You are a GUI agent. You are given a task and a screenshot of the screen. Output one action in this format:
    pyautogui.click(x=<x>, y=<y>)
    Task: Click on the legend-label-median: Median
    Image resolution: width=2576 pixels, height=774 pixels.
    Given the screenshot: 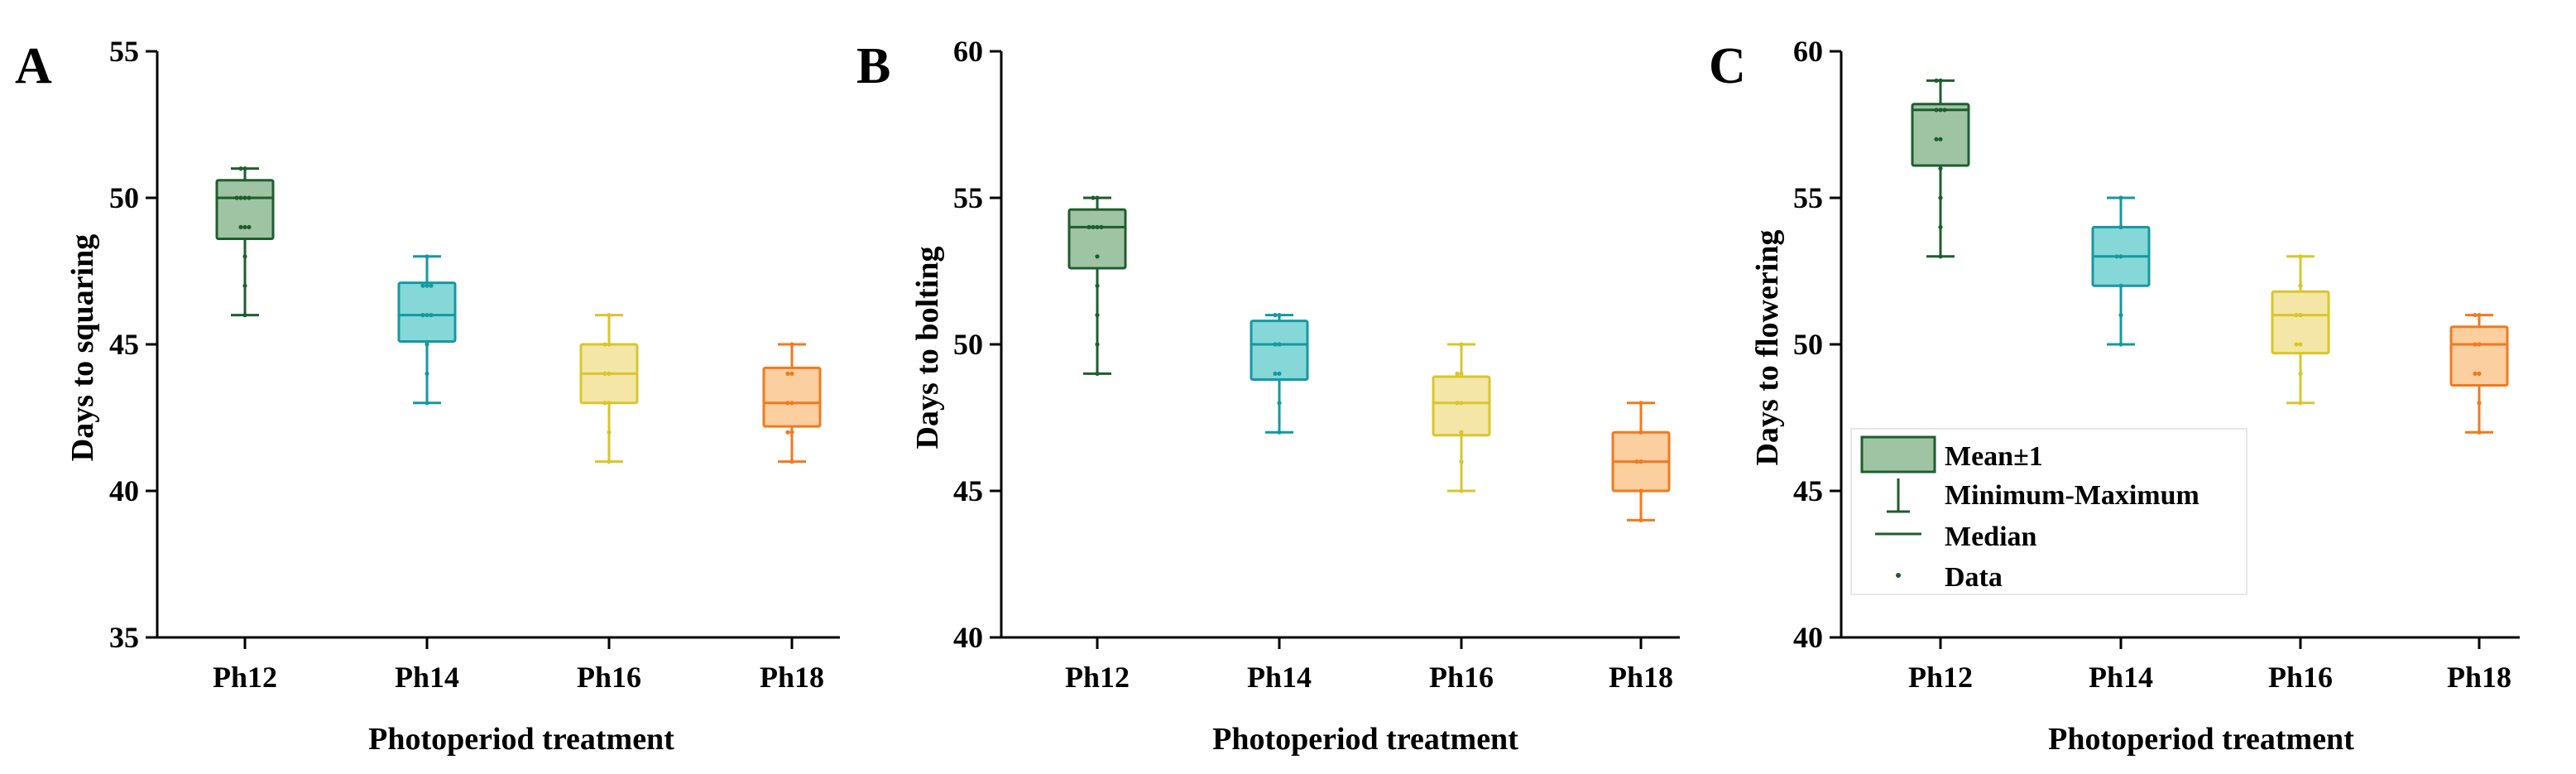 What is the action you would take?
    pyautogui.click(x=1991, y=537)
    